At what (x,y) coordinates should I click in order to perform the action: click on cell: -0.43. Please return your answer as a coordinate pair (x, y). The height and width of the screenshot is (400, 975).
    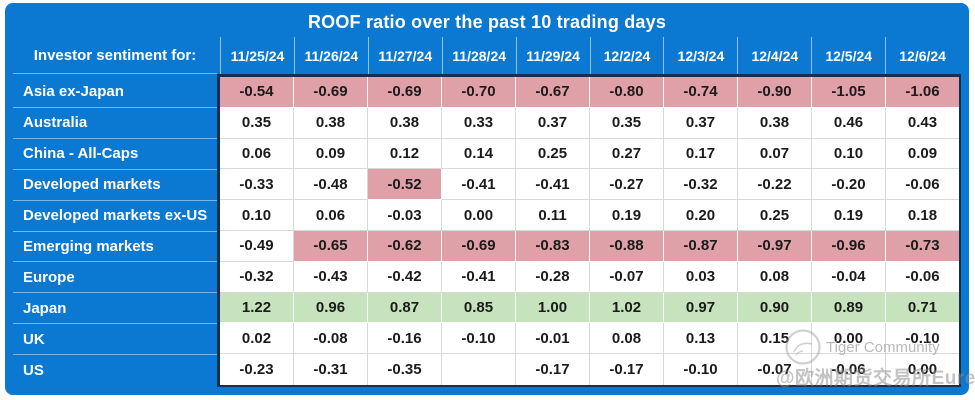
    Looking at the image, I should click on (331, 277).